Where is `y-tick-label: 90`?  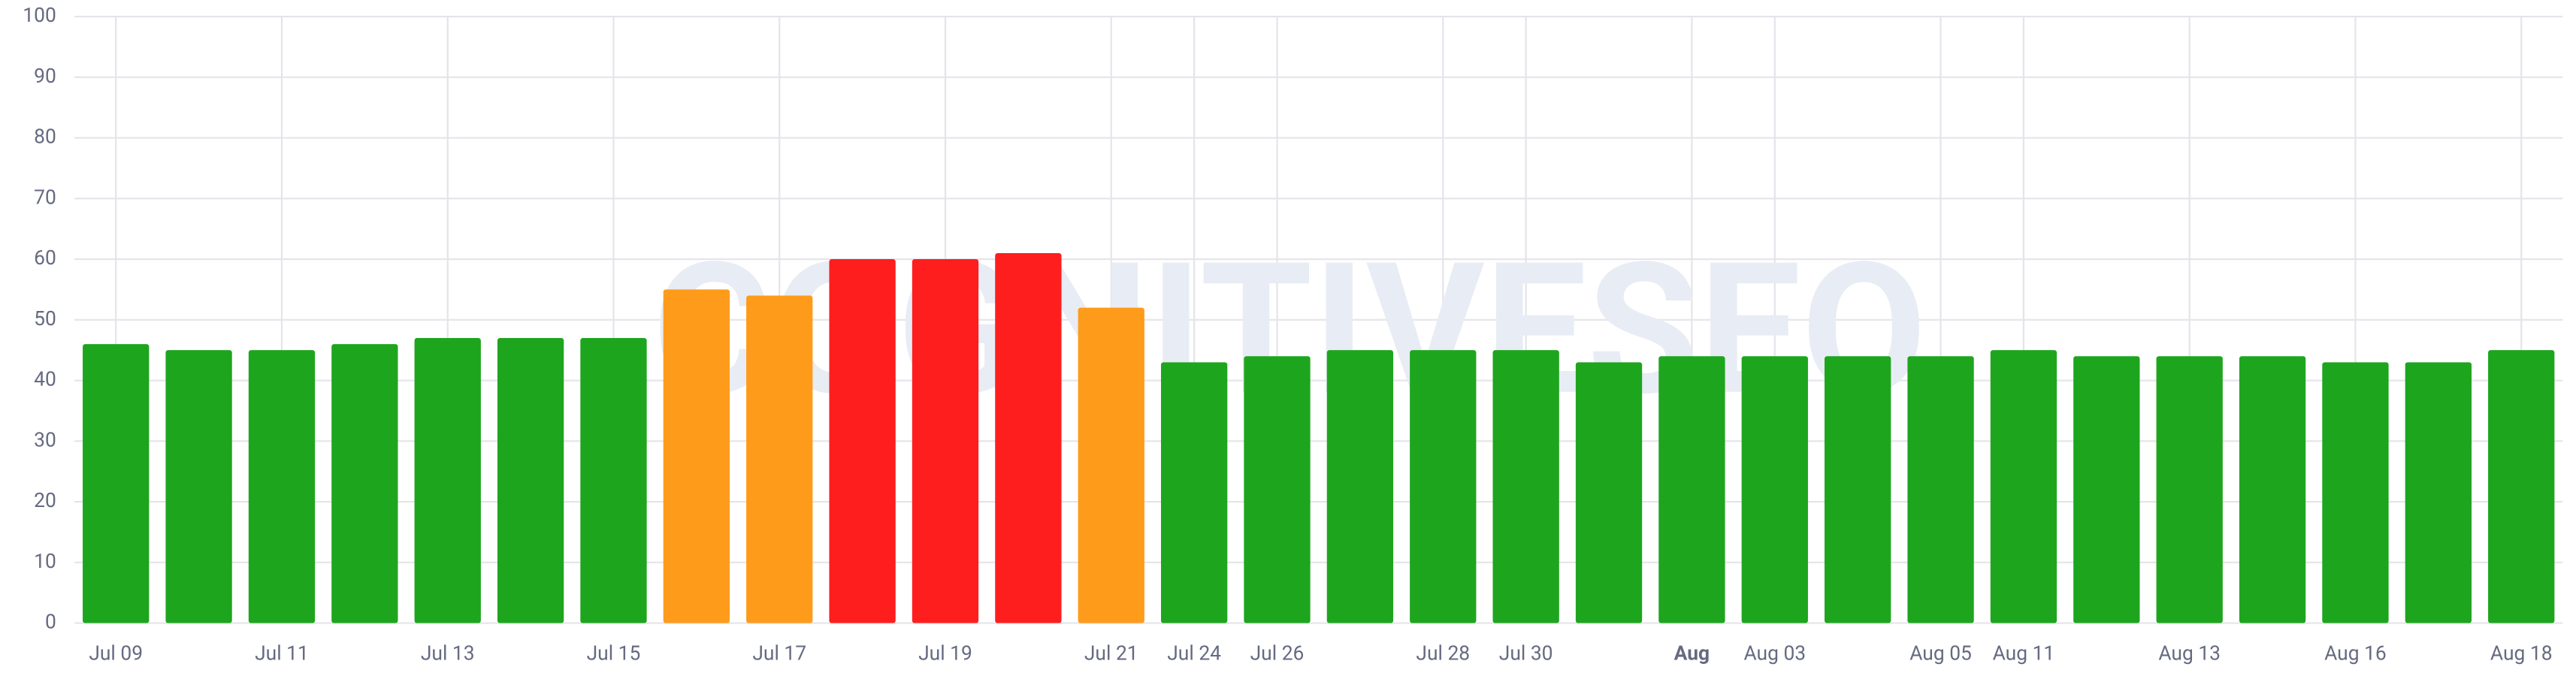
y-tick-label: 90 is located at coordinates (45, 76).